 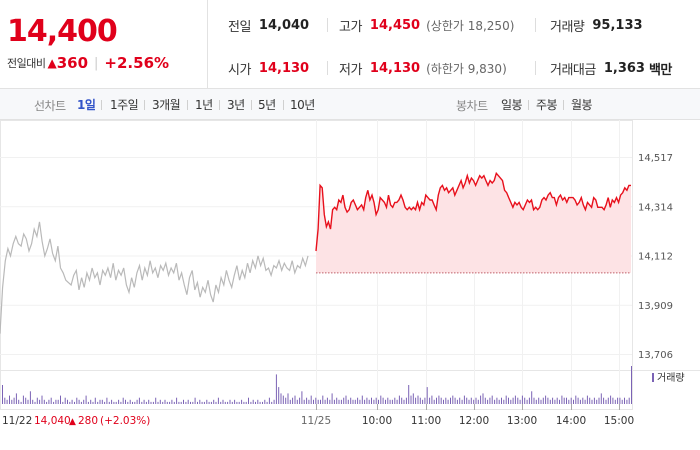 What do you see at coordinates (267, 105) in the screenshot?
I see `tab-5y: 5년` at bounding box center [267, 105].